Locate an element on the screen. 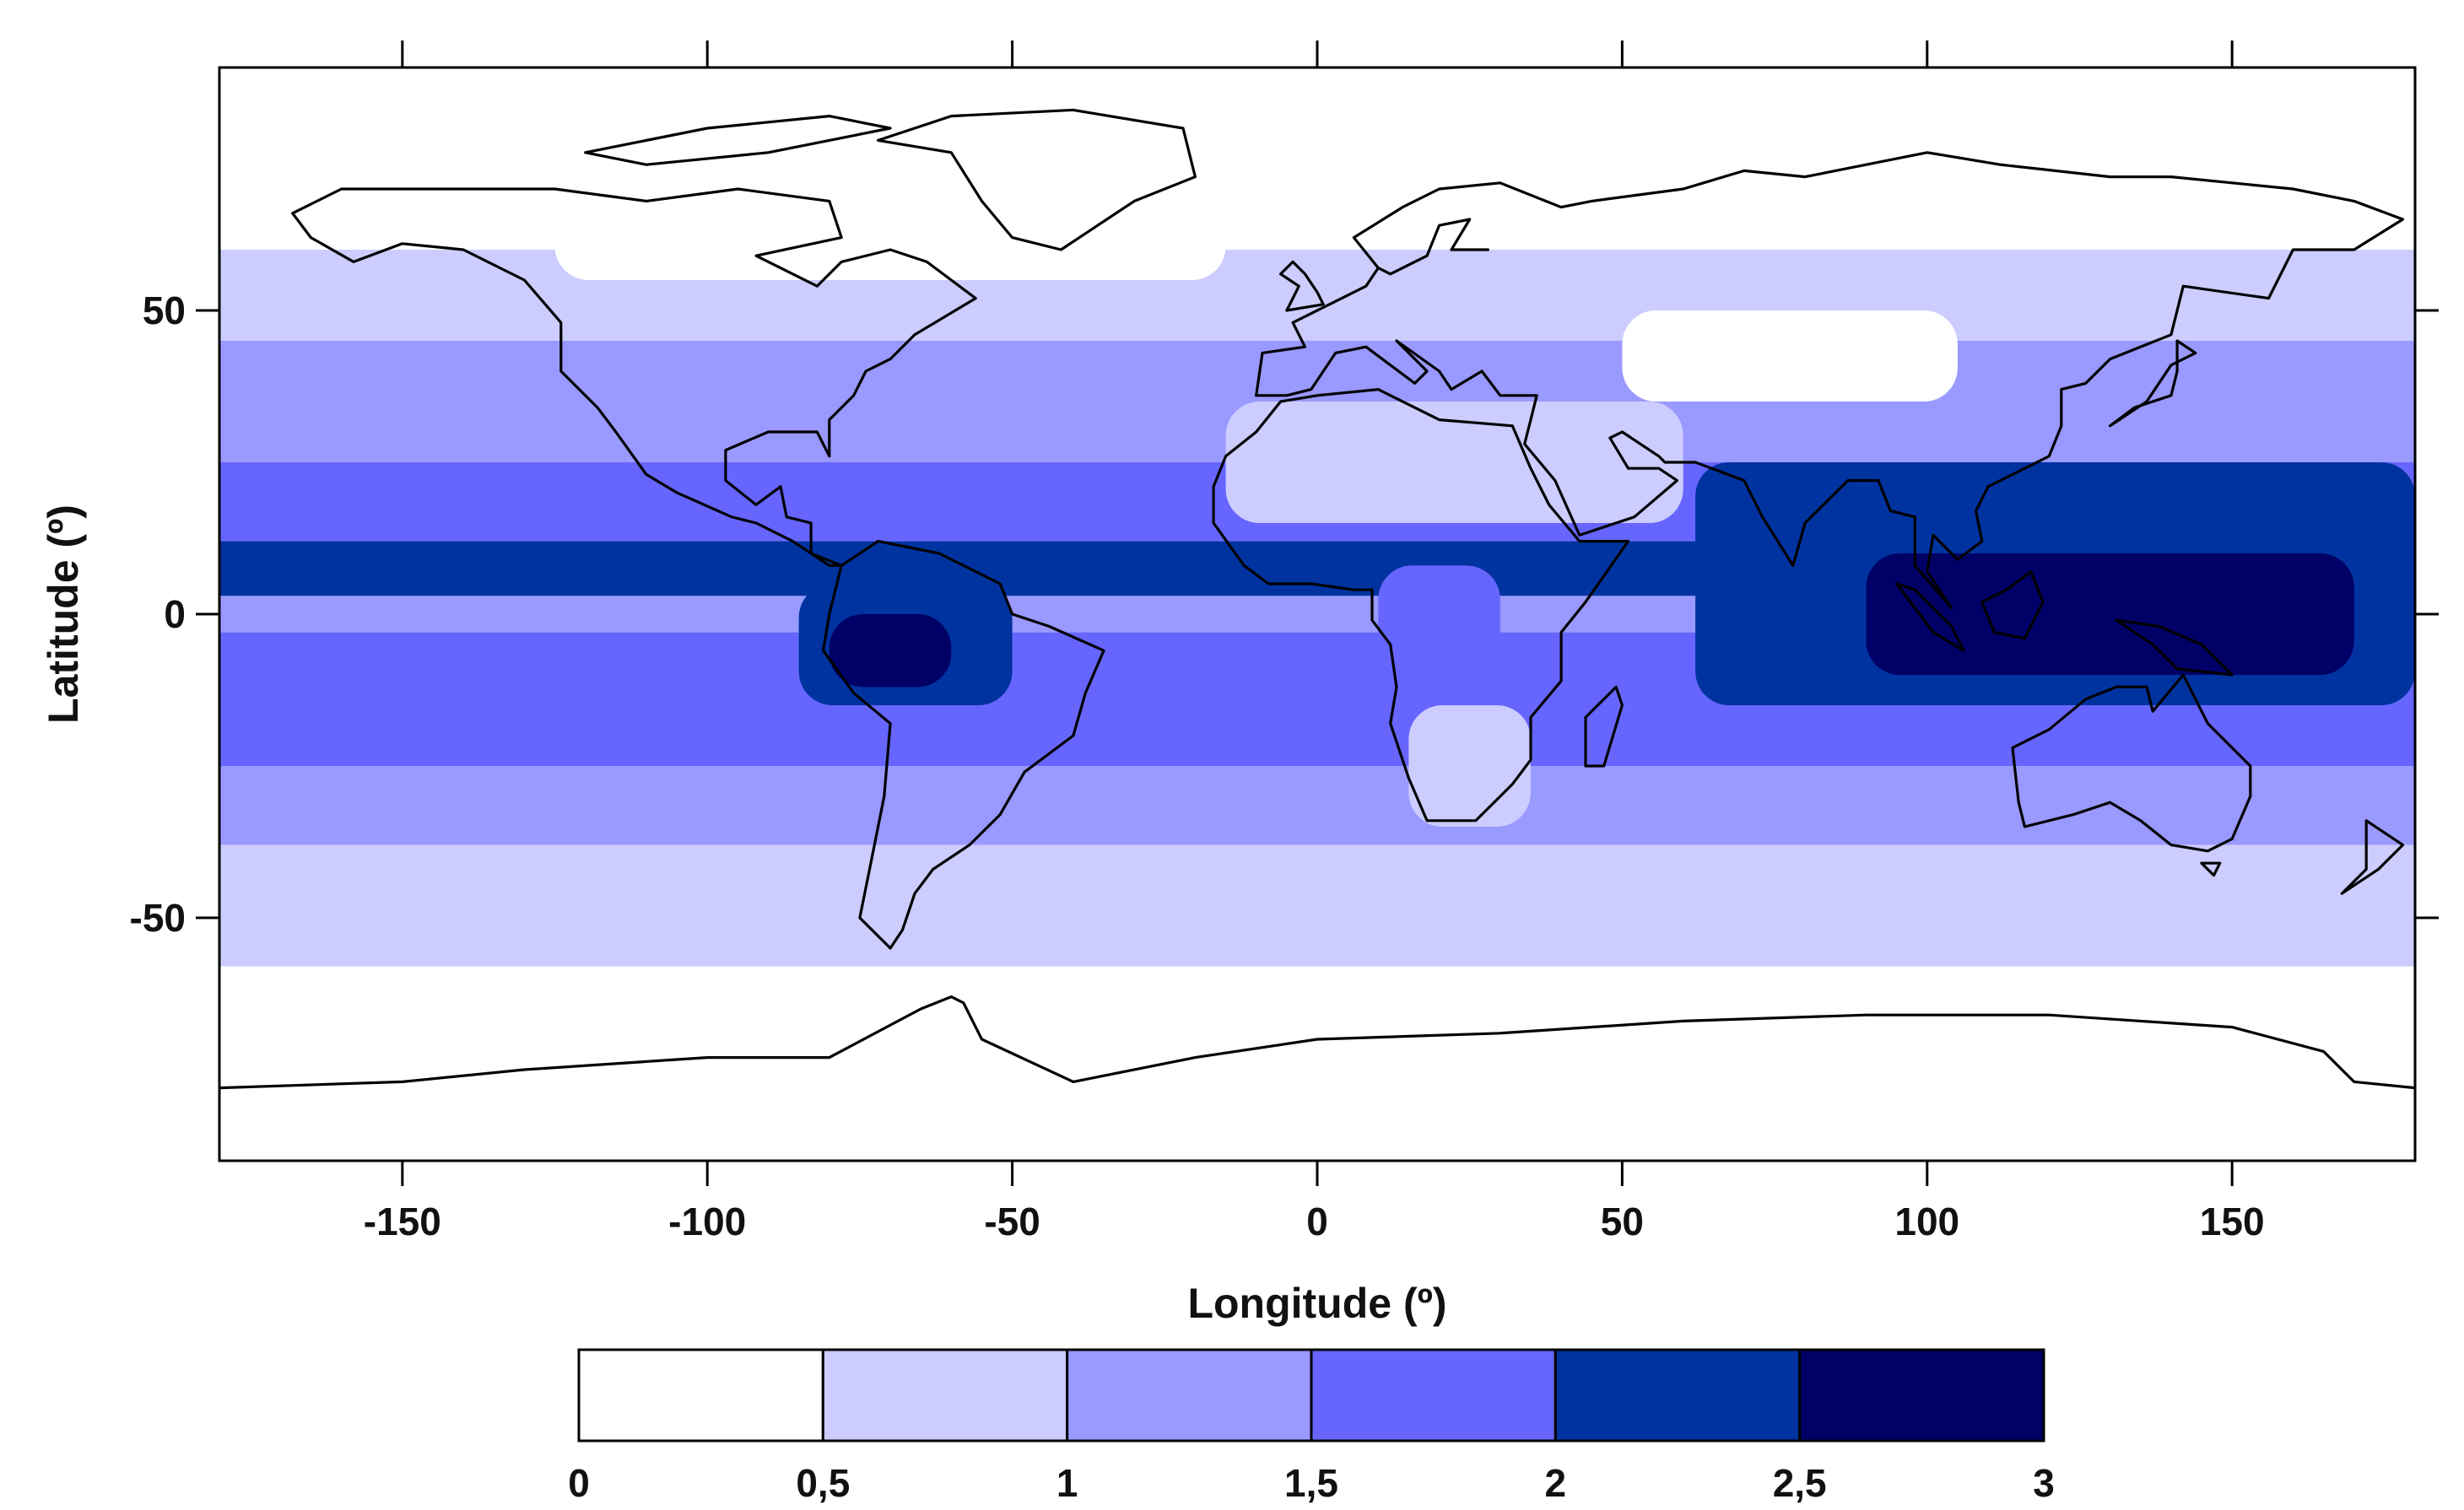  coastline-tasmania is located at coordinates (2211, 869).